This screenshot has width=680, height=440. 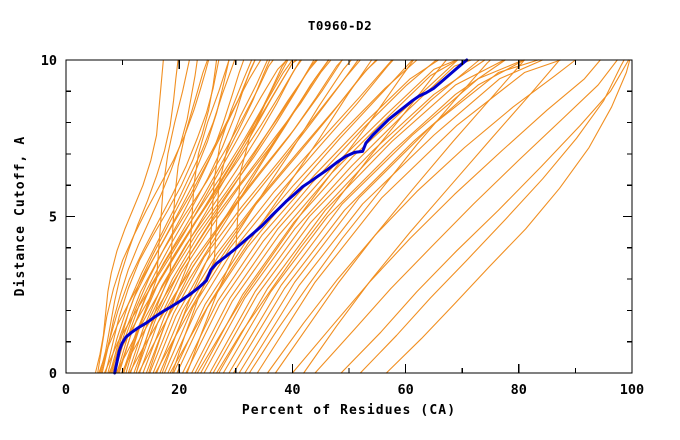 What do you see at coordinates (292, 390) in the screenshot?
I see `x-tick-label: 40` at bounding box center [292, 390].